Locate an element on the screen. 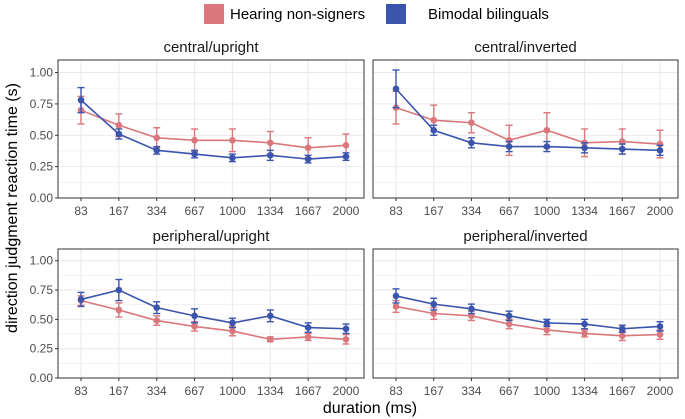  y-axis-title: direction judgment reaction time (s) is located at coordinates (12, 208).